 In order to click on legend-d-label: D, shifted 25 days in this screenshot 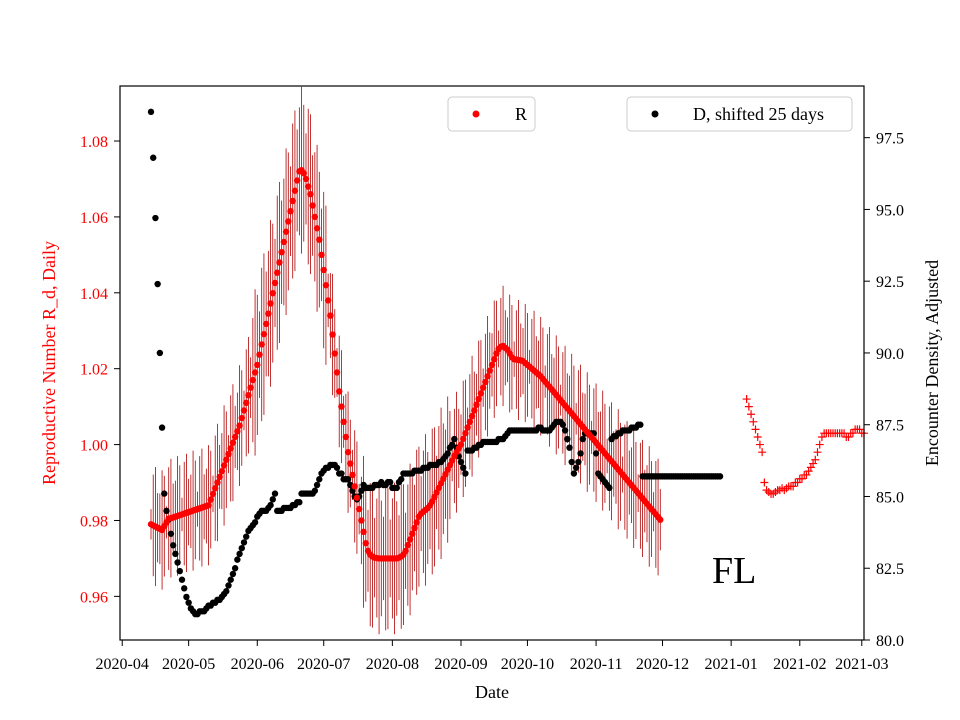, I will do `click(758, 114)`.